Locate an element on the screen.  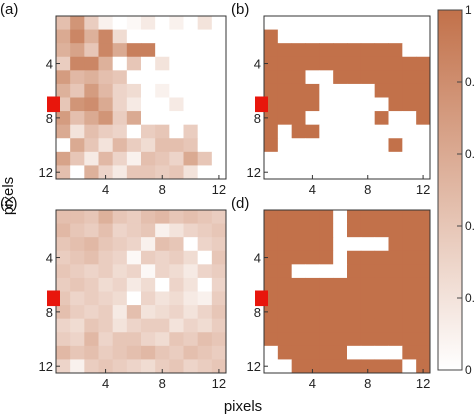
x-tick-label: 8 is located at coordinates (162, 189).